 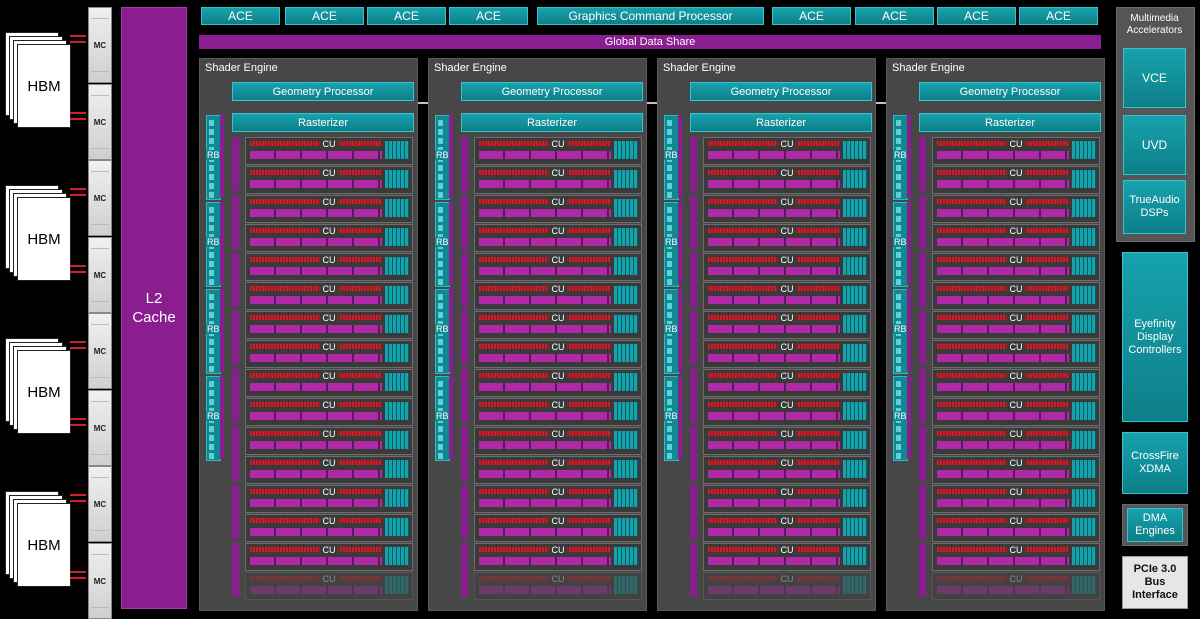 I want to click on l2-cache: L2 Cache, so click(x=154, y=308).